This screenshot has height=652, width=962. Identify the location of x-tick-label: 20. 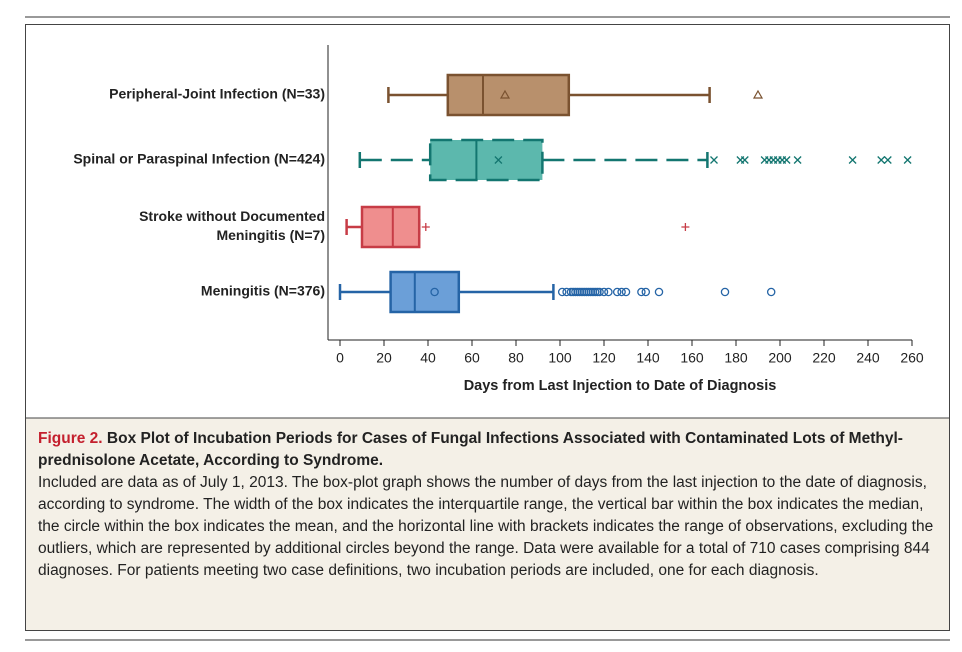
(384, 358).